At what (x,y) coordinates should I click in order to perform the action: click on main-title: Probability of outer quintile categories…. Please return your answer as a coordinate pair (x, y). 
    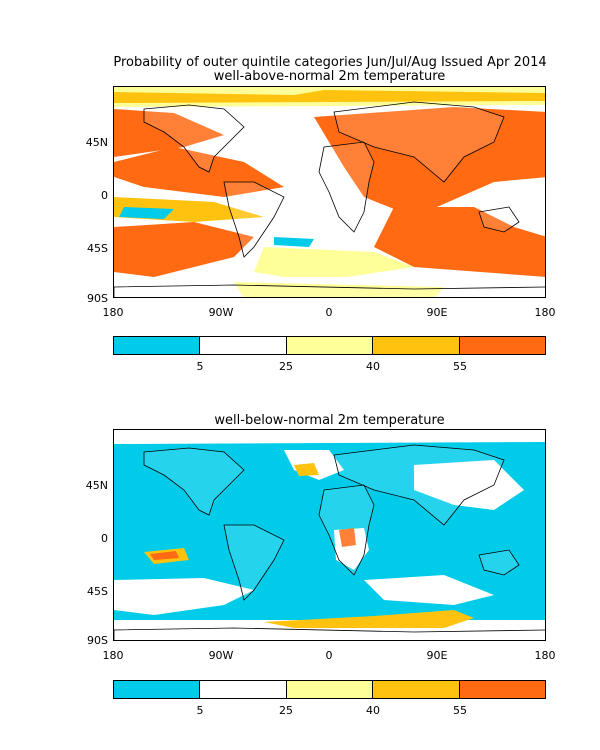
    Looking at the image, I should click on (330, 62).